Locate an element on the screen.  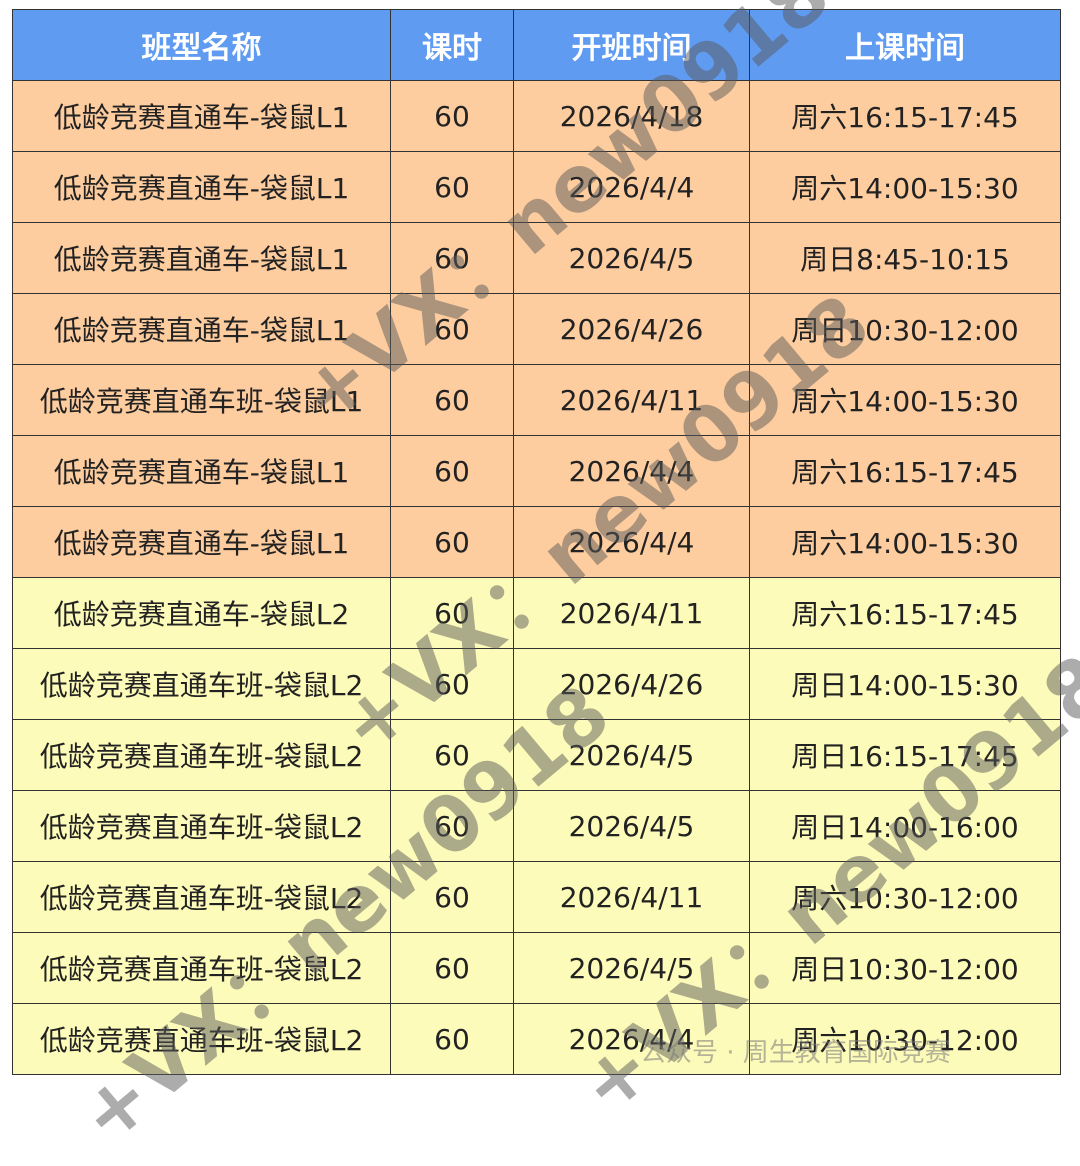
cell: 低龄竞赛直通车-袋鼠L2 is located at coordinates (201, 613).